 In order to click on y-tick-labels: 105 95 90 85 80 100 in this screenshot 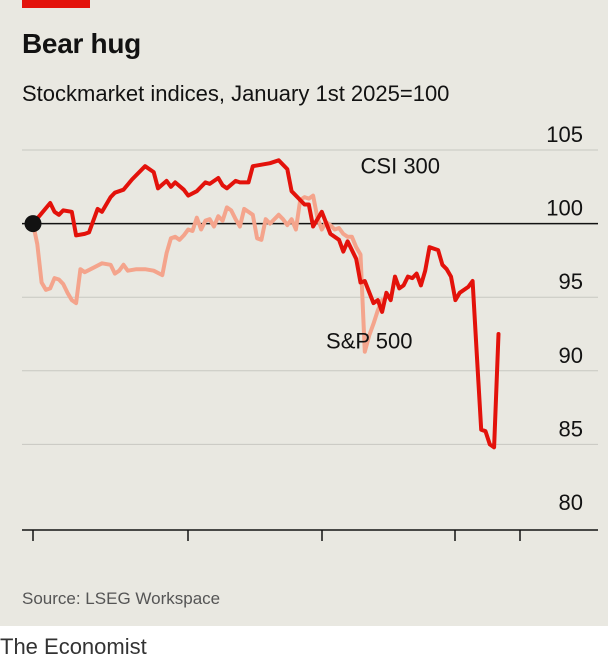, I will do `click(564, 318)`.